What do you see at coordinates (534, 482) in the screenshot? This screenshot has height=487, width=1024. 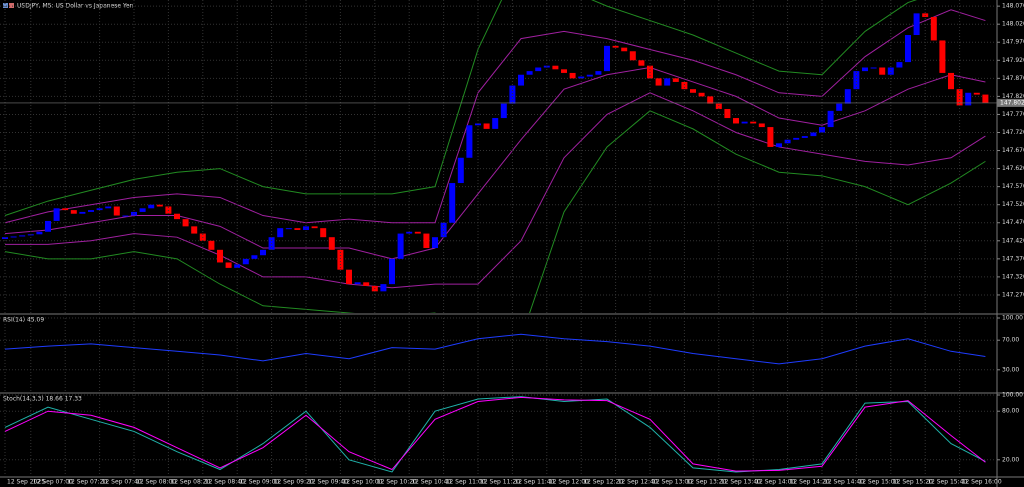 I see `x-tick-label: 12 Sep 11:40` at bounding box center [534, 482].